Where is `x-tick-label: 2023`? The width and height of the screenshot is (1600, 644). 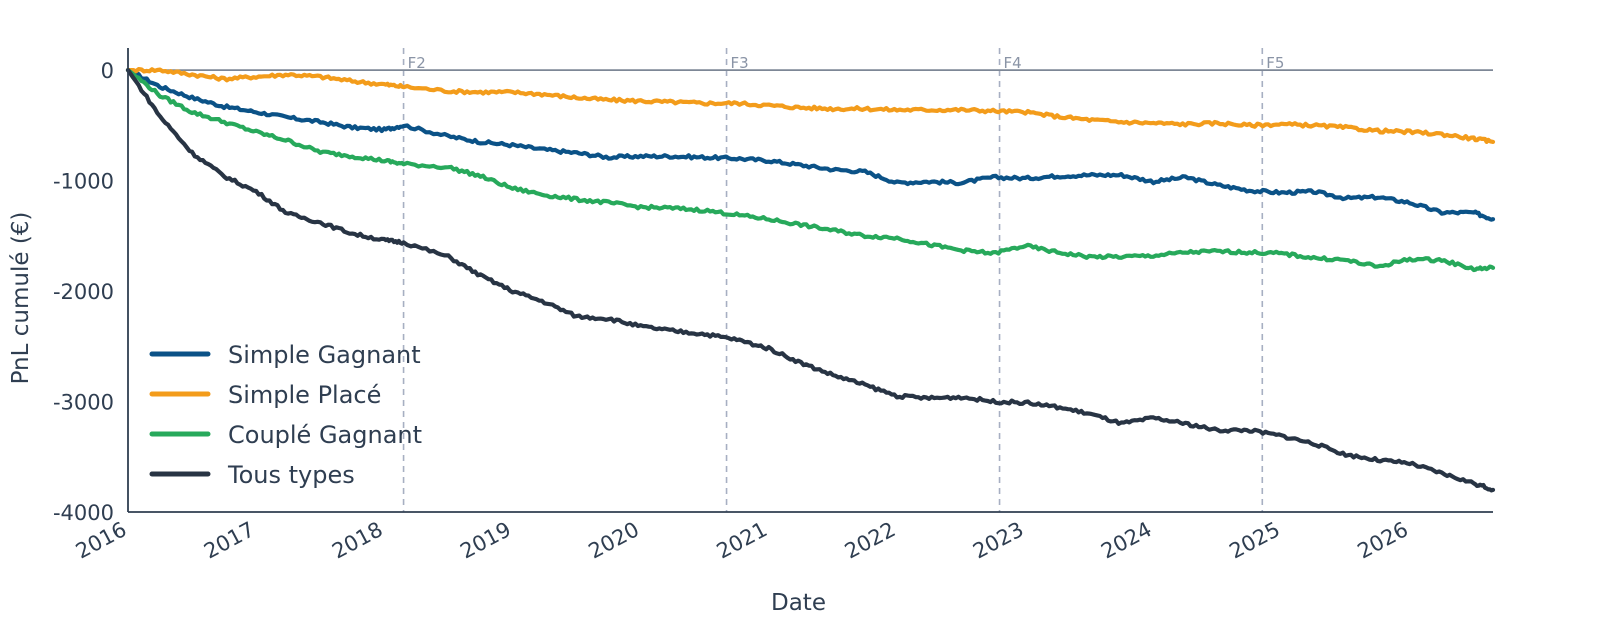
x-tick-label: 2023 is located at coordinates (998, 540).